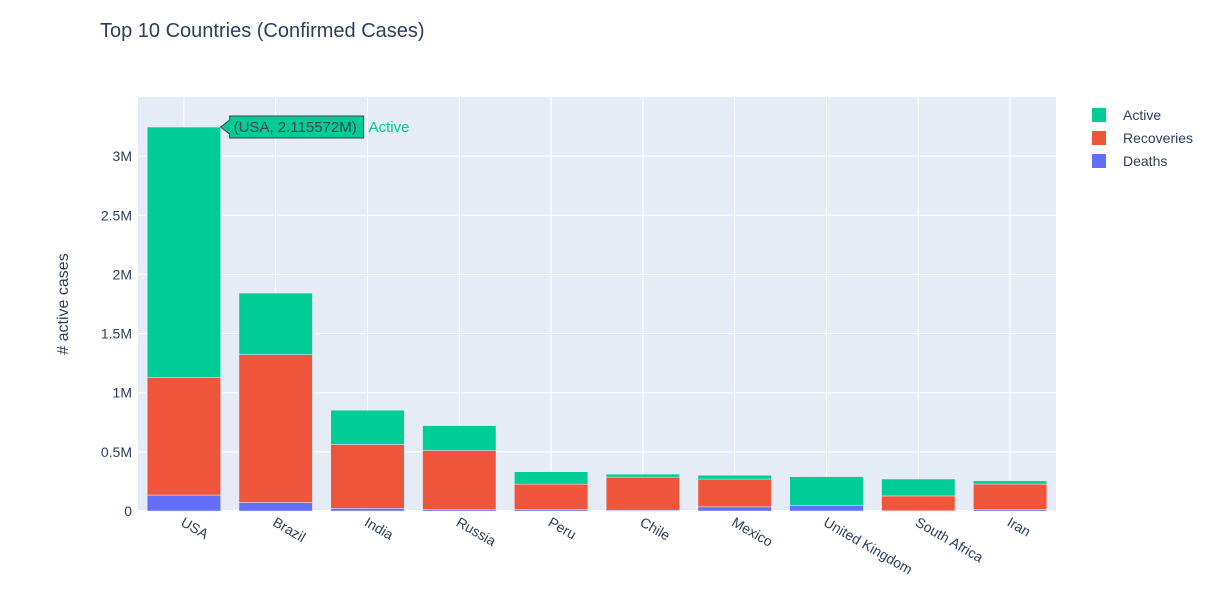  I want to click on hover-tooltip: (USA, 2.115572M) Active, so click(314, 127).